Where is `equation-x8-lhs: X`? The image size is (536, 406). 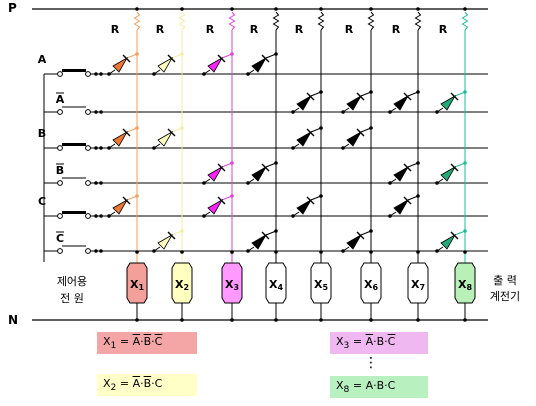 equation-x8-lhs: X is located at coordinates (340, 385).